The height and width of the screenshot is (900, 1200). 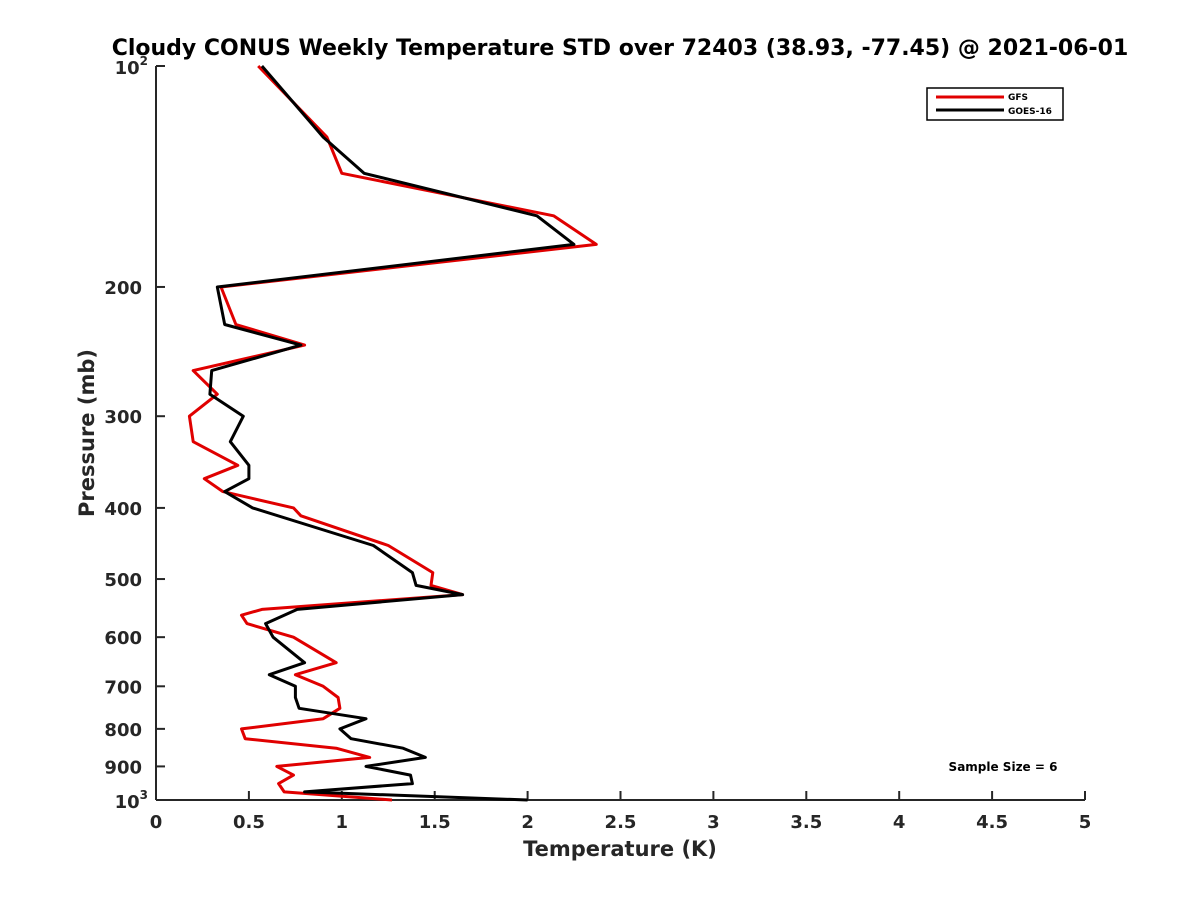 What do you see at coordinates (87, 433) in the screenshot?
I see `y-axis-label: Pressure (mb)` at bounding box center [87, 433].